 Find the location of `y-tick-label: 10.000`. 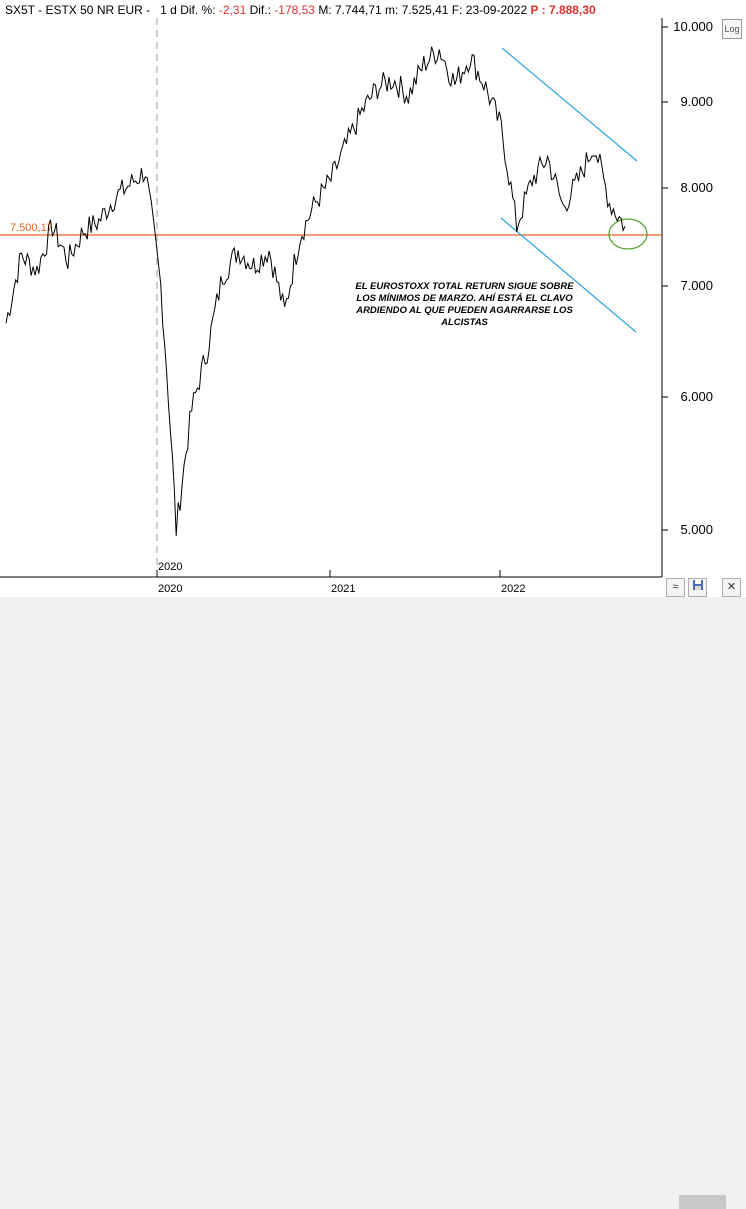

y-tick-label: 10.000 is located at coordinates (693, 26).